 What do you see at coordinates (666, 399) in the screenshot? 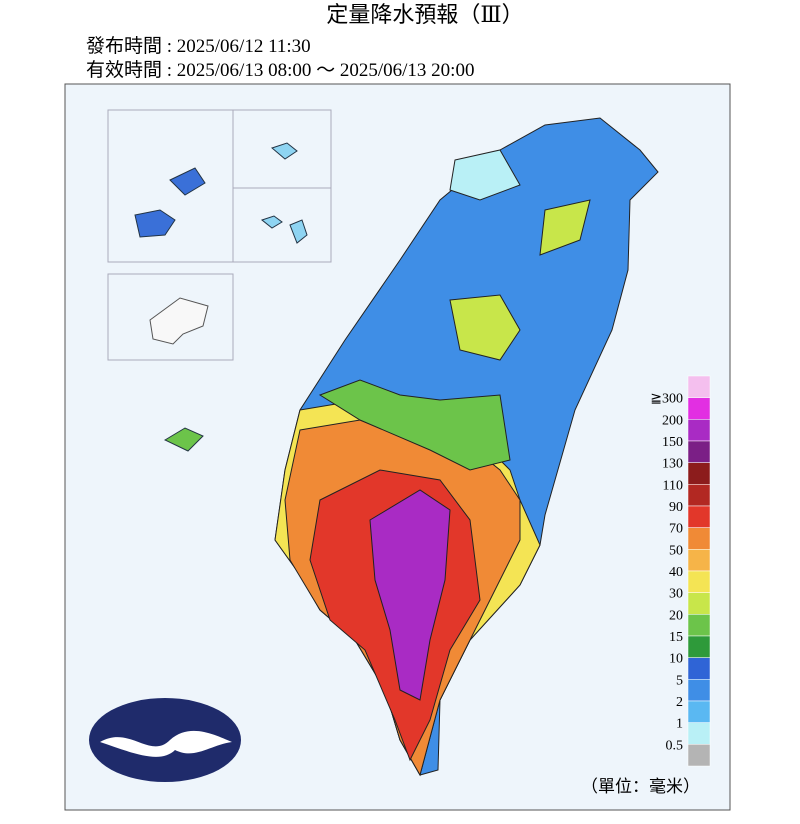
I see `legend-label: ≧300` at bounding box center [666, 399].